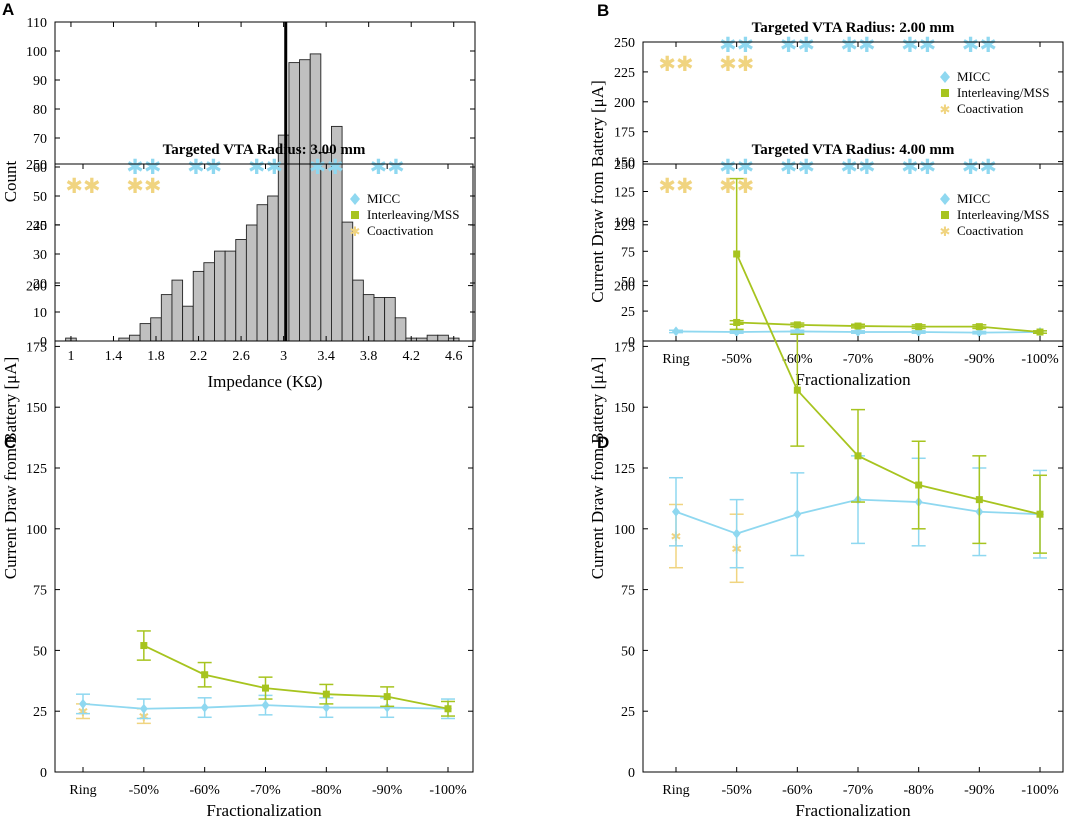 Image resolution: width=1074 pixels, height=818 pixels. I want to click on x-tick-label: 3.4, so click(326, 356).